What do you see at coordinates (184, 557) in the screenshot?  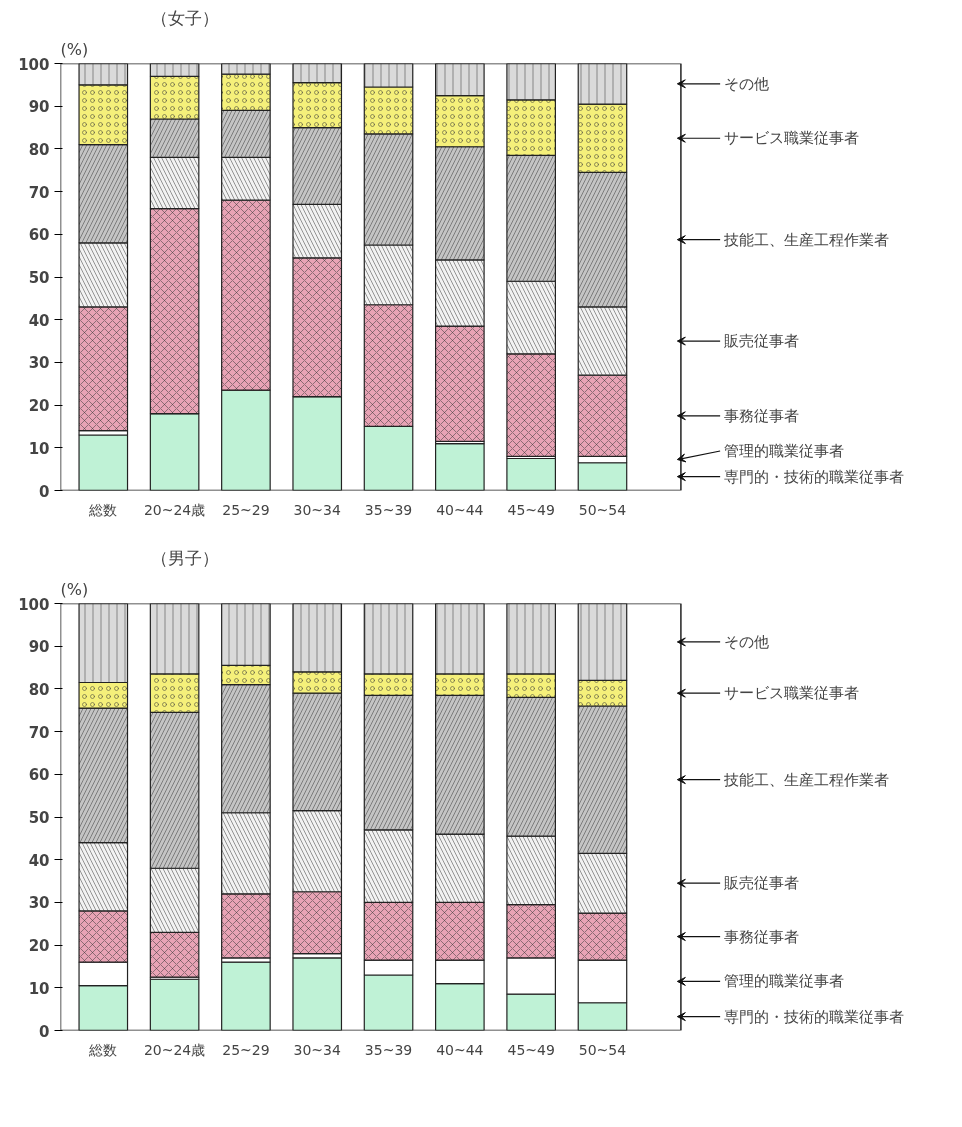 I see `chart-title: （男子）` at bounding box center [184, 557].